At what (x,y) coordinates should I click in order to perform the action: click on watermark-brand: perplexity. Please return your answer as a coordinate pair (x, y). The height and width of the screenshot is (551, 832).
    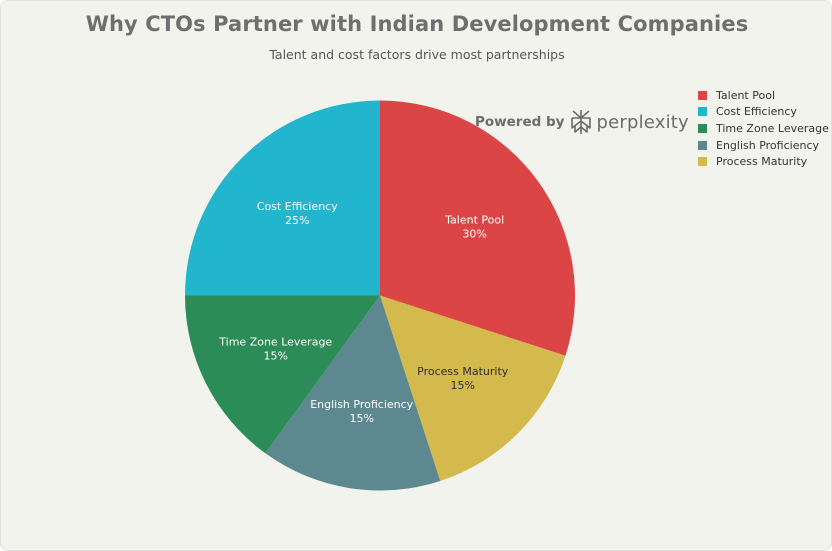
    Looking at the image, I should click on (642, 122).